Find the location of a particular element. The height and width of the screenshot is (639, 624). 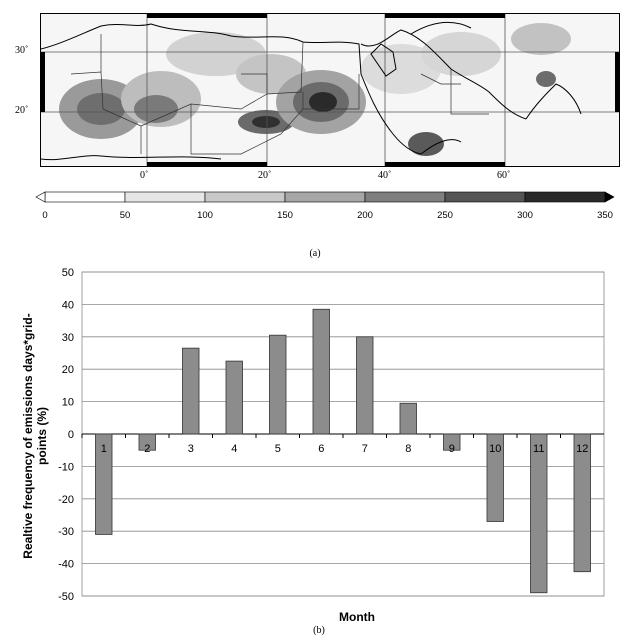

x-tick-label: 1 is located at coordinates (104, 449).